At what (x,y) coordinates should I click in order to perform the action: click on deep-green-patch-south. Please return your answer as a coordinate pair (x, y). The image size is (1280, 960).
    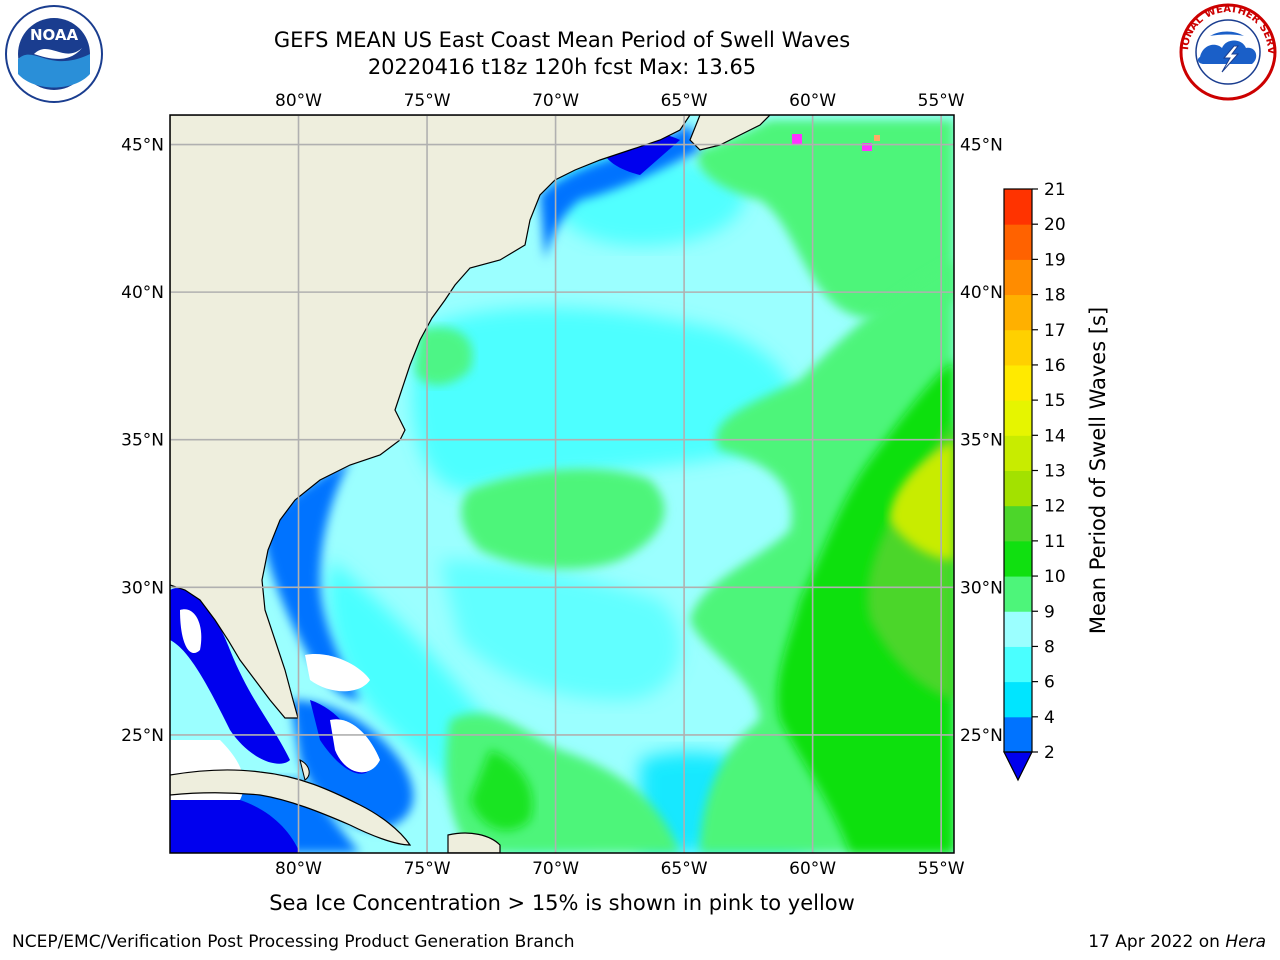
    Looking at the image, I should click on (501, 790).